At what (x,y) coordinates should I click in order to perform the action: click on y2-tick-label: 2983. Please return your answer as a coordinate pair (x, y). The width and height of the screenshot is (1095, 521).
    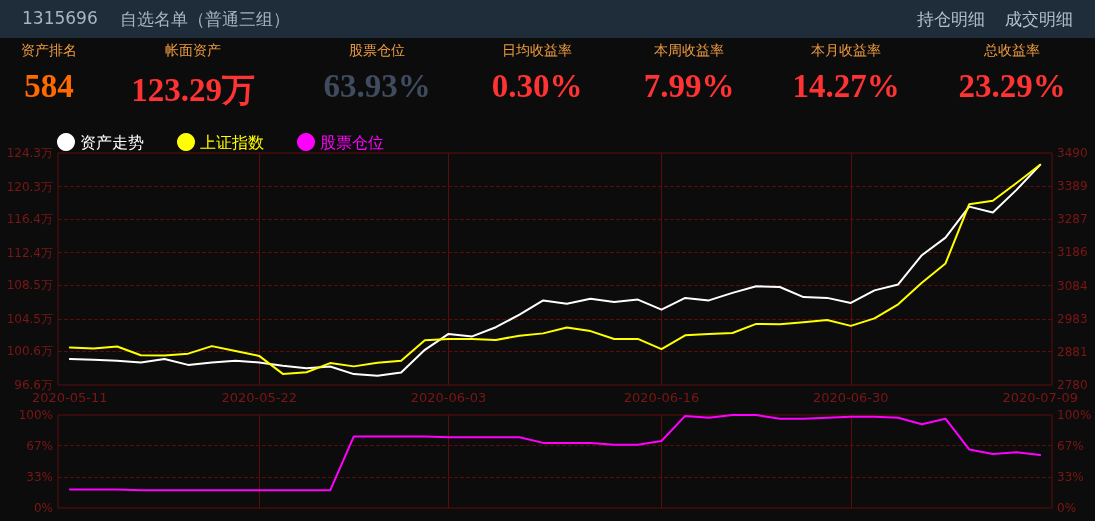
    Looking at the image, I should click on (1072, 318).